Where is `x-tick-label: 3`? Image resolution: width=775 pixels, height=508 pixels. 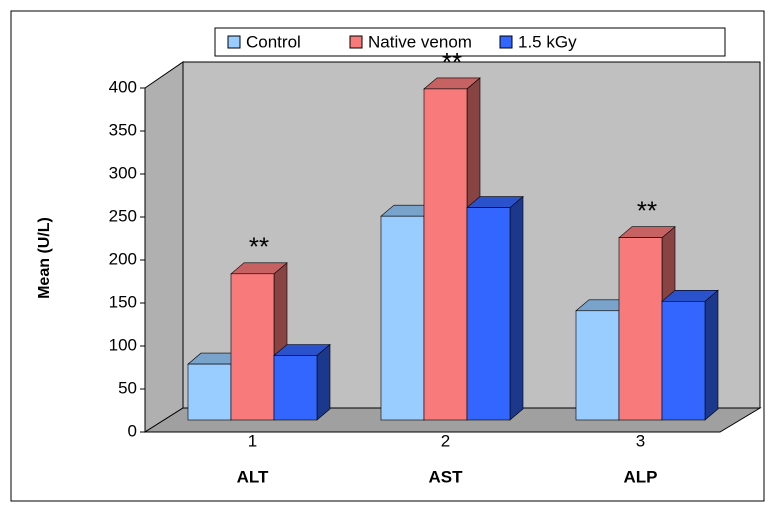
x-tick-label: 3 is located at coordinates (640, 440).